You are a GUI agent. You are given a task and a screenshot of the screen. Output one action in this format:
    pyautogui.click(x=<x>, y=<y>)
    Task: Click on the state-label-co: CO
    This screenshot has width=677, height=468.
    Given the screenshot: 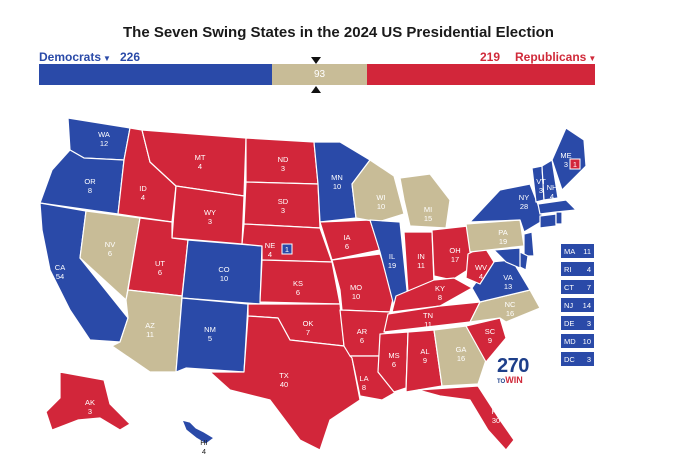 What is the action you would take?
    pyautogui.click(x=223, y=269)
    